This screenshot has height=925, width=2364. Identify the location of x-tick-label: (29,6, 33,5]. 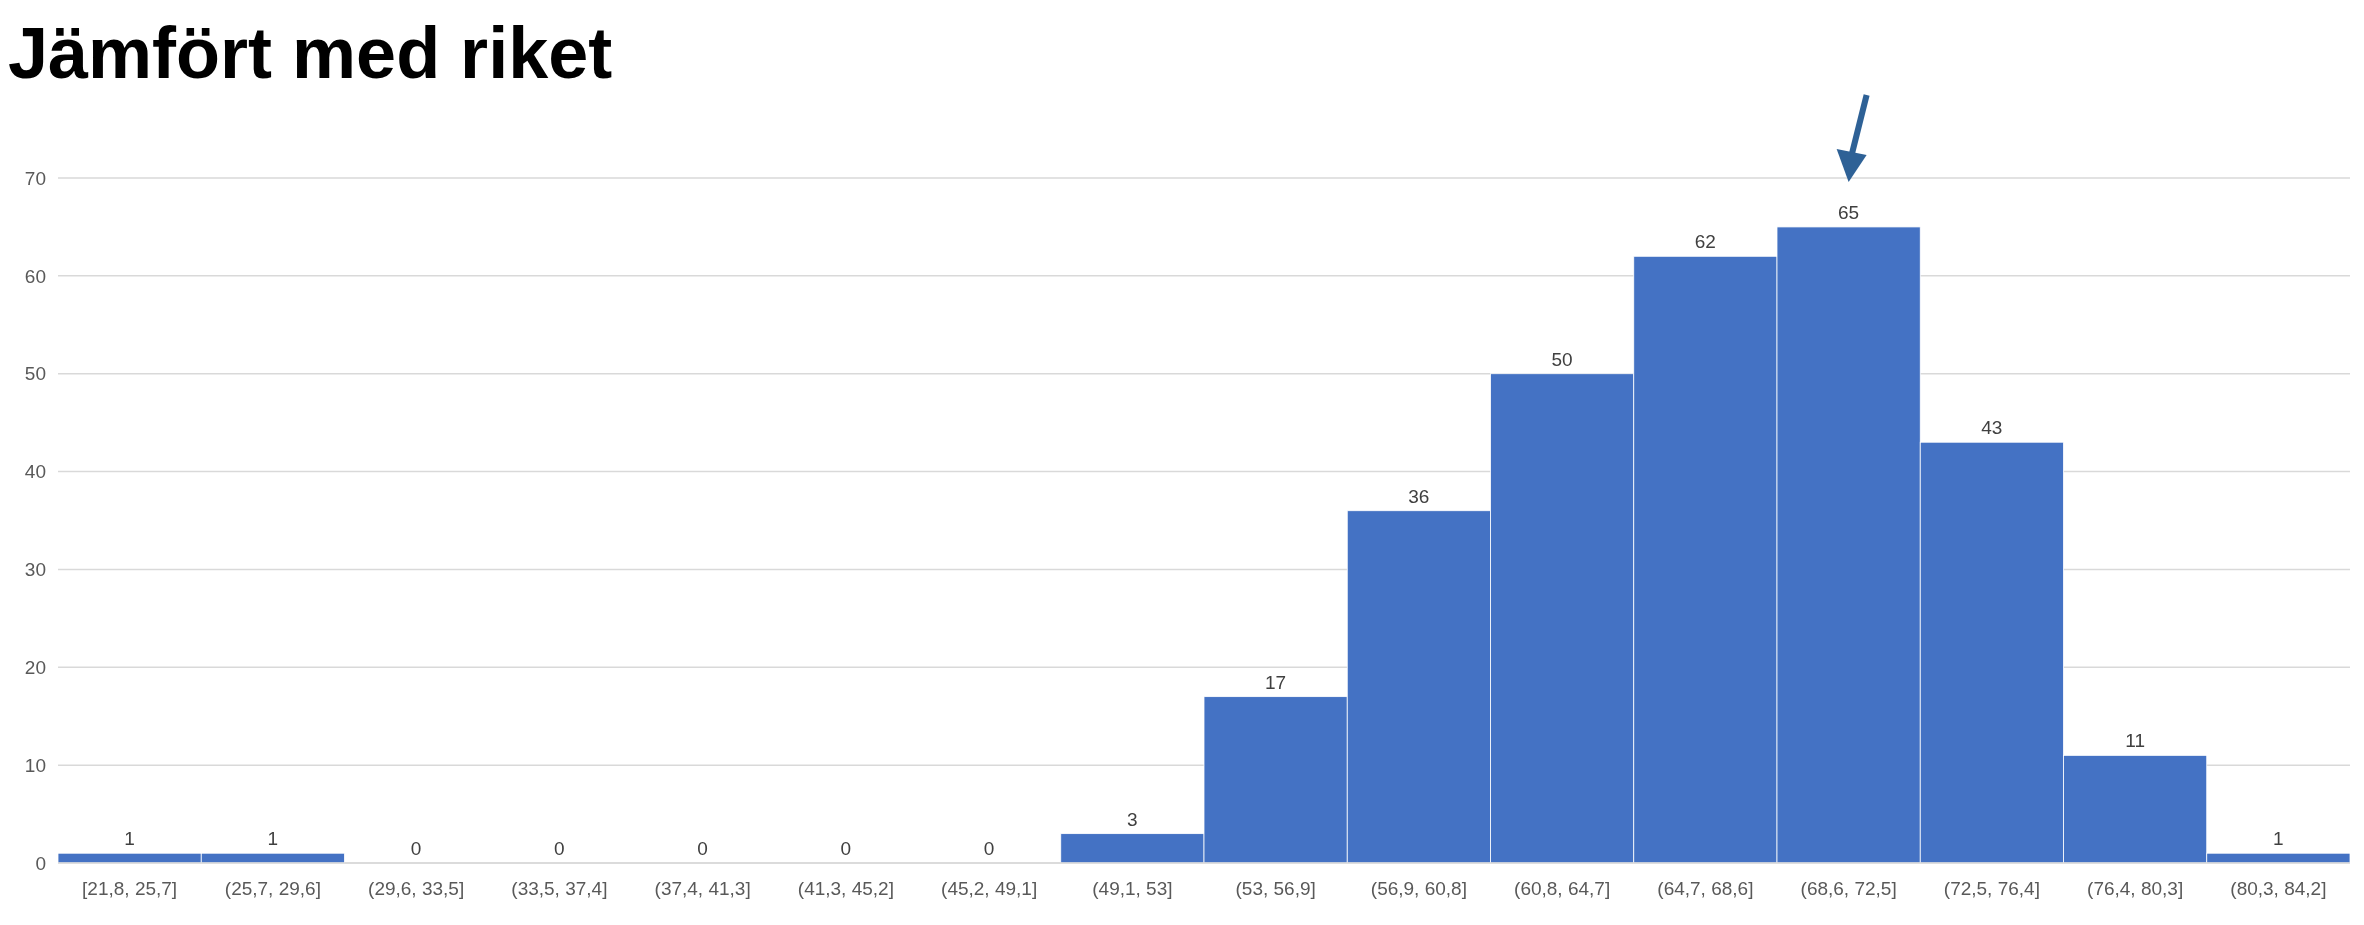
(416, 888).